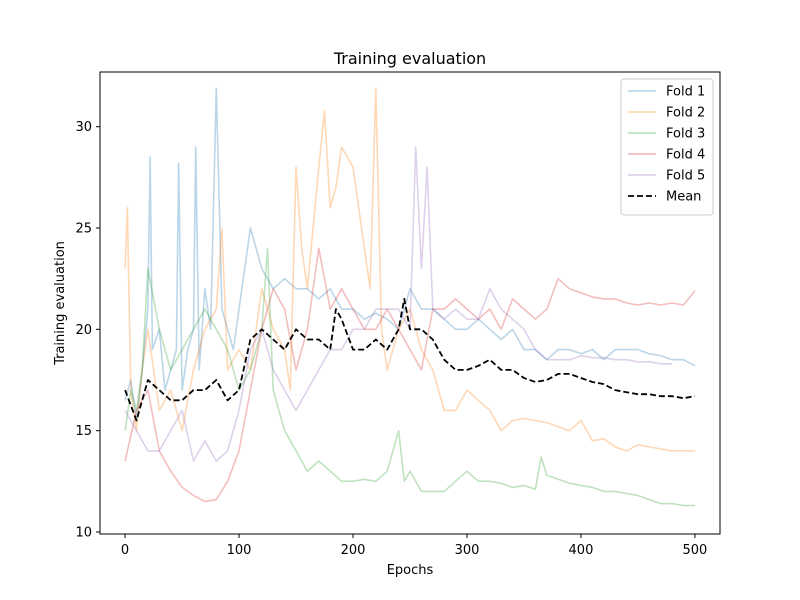  I want to click on y-tick-label: 30, so click(83, 127).